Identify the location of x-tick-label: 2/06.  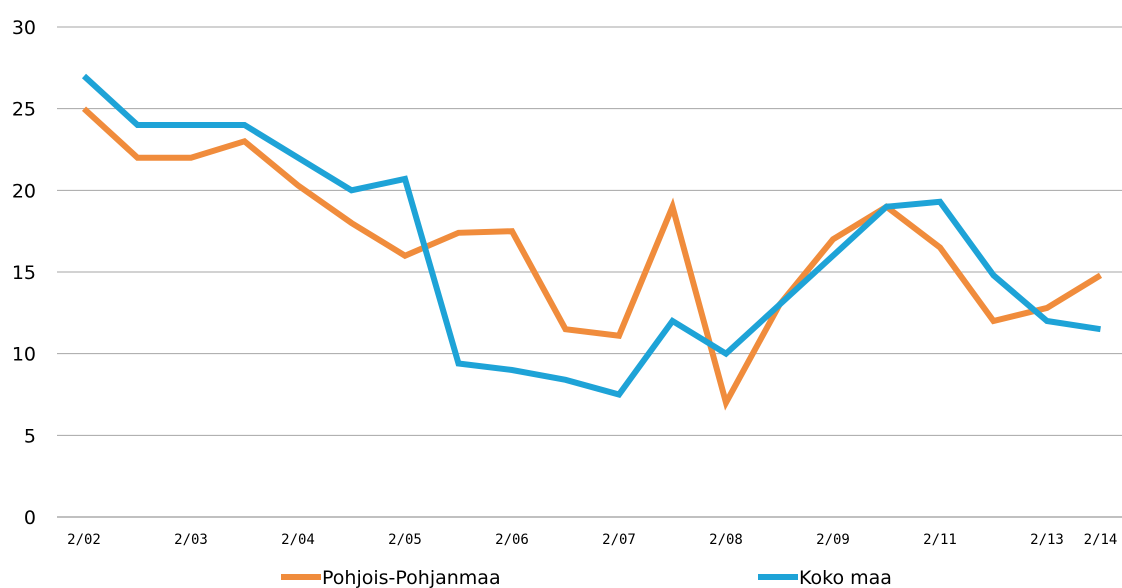
(512, 540).